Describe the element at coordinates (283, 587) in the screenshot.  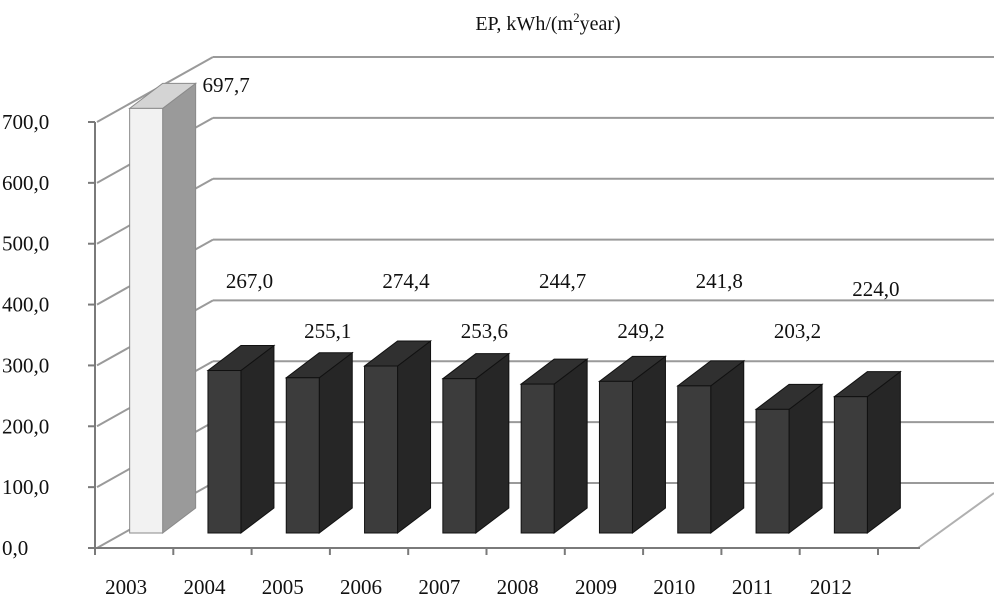
I see `x-tick-label: 2005` at that location.